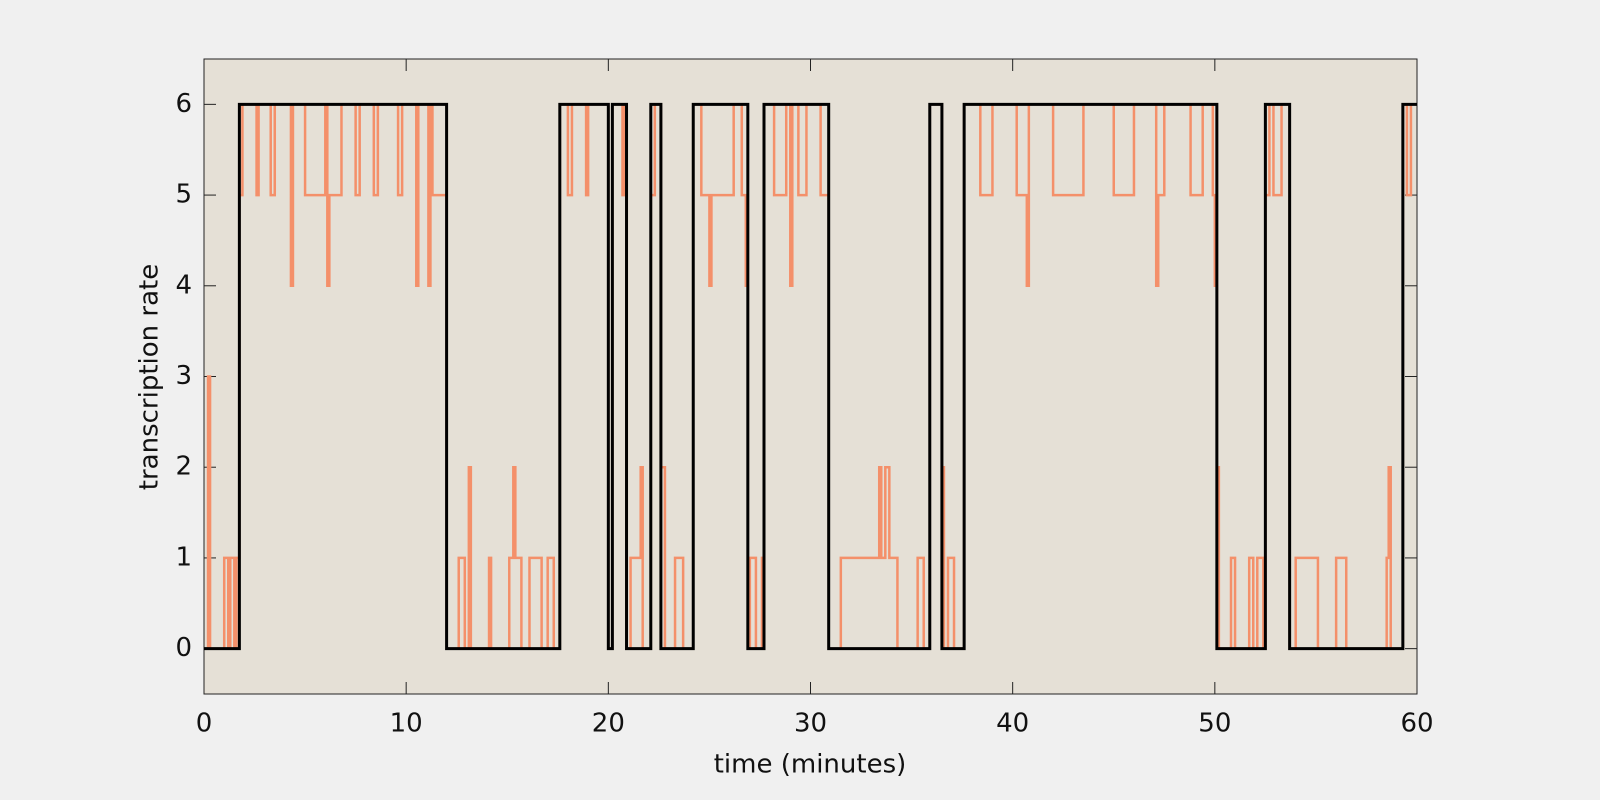 This screenshot has width=1600, height=800. Describe the element at coordinates (406, 724) in the screenshot. I see `x-tick-label: 10` at that location.